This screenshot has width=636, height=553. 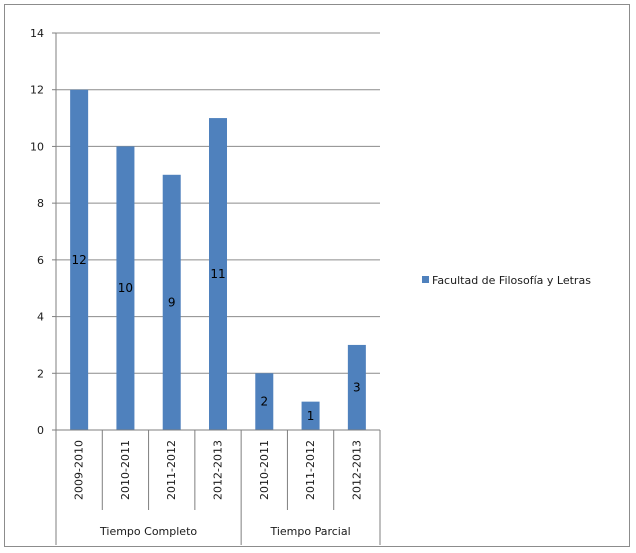 What do you see at coordinates (309, 531) in the screenshot?
I see `group-label: Tiempo Parcial` at bounding box center [309, 531].